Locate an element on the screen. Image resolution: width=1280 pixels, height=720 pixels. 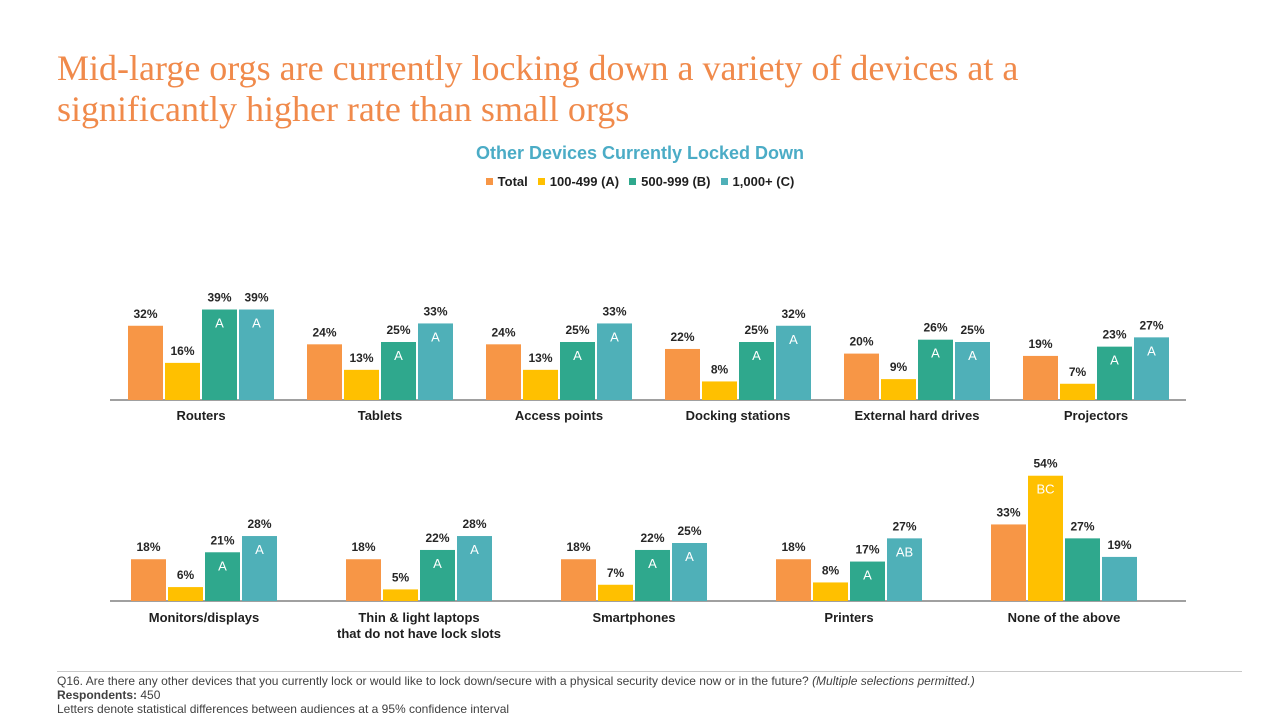
bar-projectors-1000-plus is located at coordinates (1151, 368).